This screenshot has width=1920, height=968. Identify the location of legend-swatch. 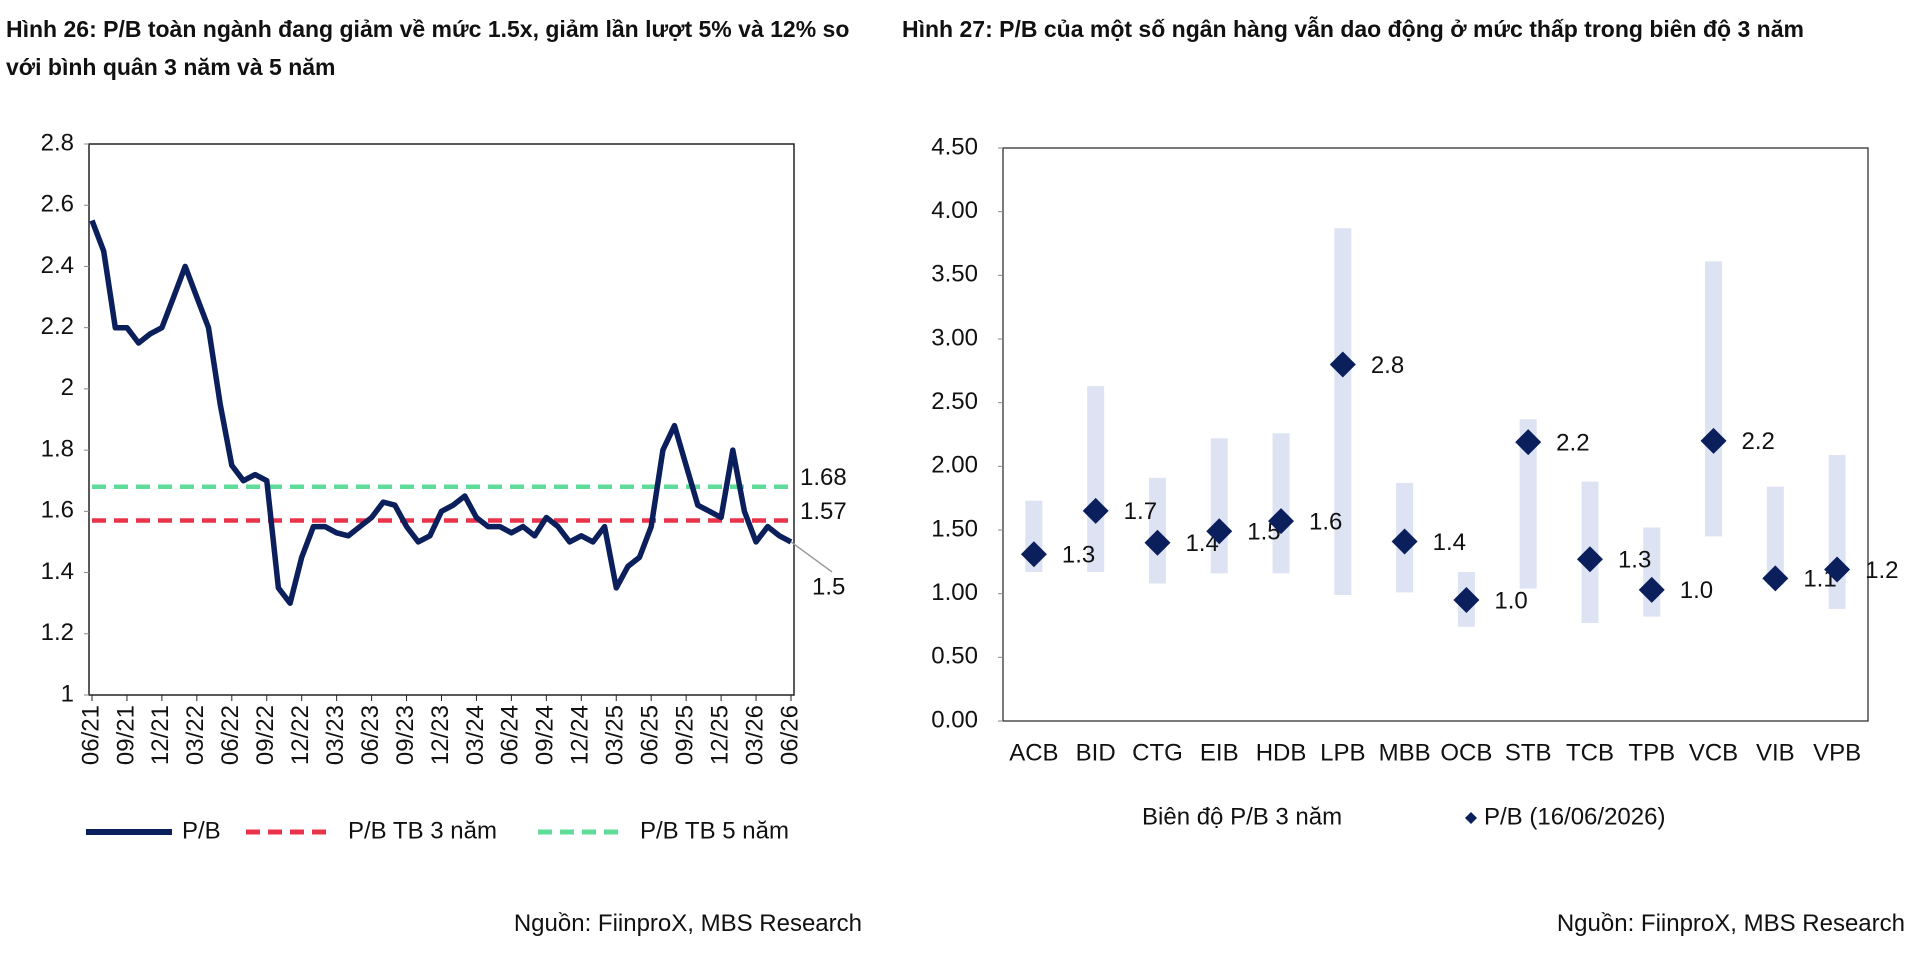
(1471, 818).